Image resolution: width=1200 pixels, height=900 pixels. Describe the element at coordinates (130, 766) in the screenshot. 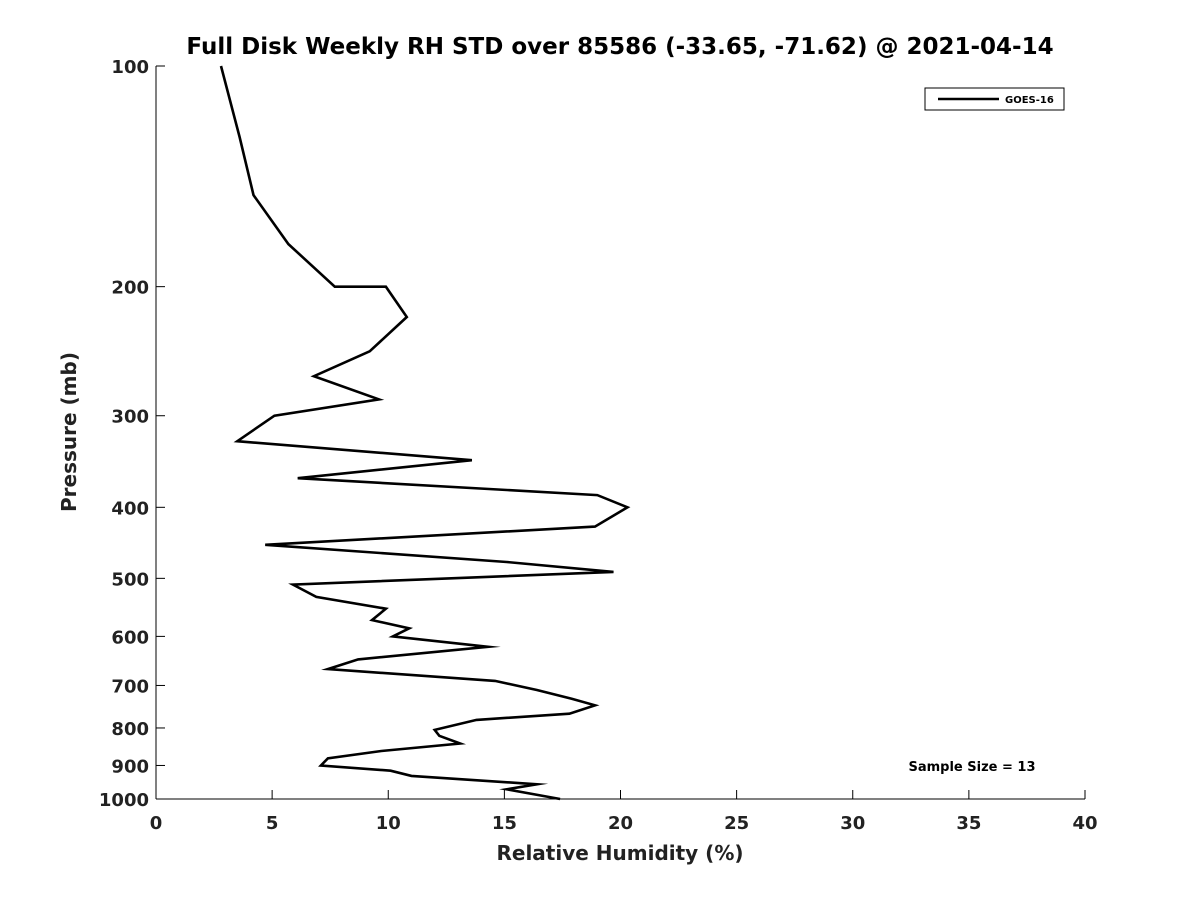

I see `y-tick-label: 900` at that location.